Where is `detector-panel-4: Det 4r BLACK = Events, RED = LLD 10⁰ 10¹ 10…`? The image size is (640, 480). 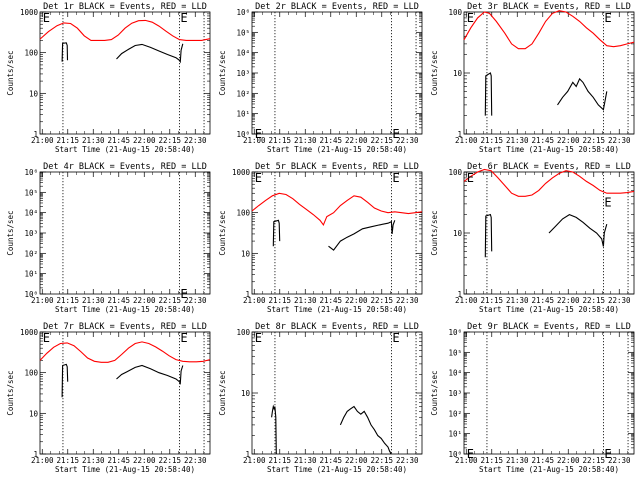 detector-panel-4: Det 4r BLACK = Events, RED = LLD 10⁰ 10¹ 10… is located at coordinates (108, 238).